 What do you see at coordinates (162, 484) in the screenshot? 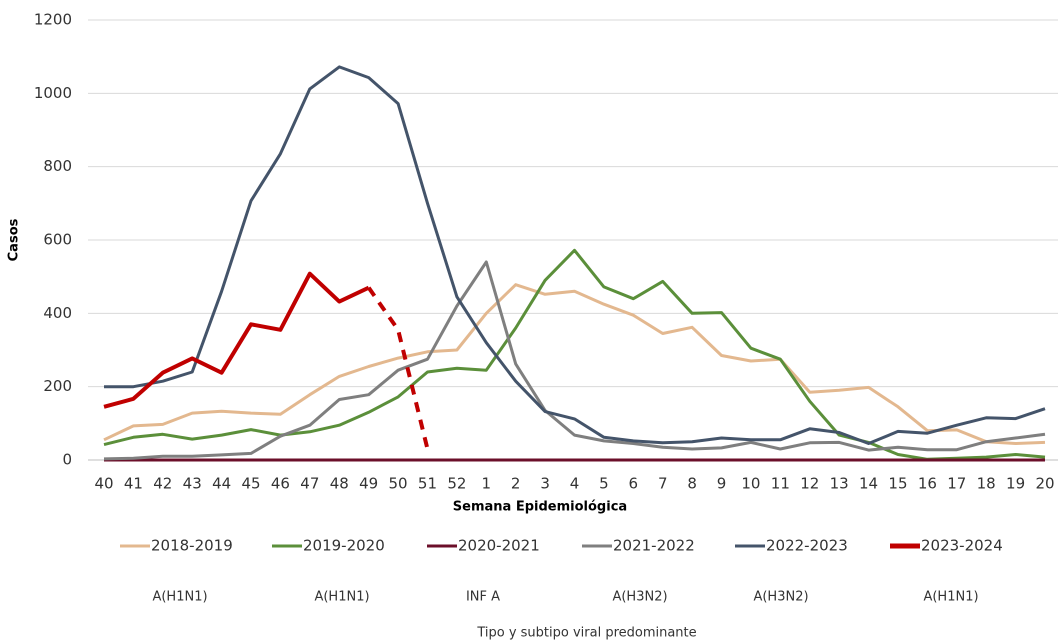
I see `x-tick-label: 42` at bounding box center [162, 484].